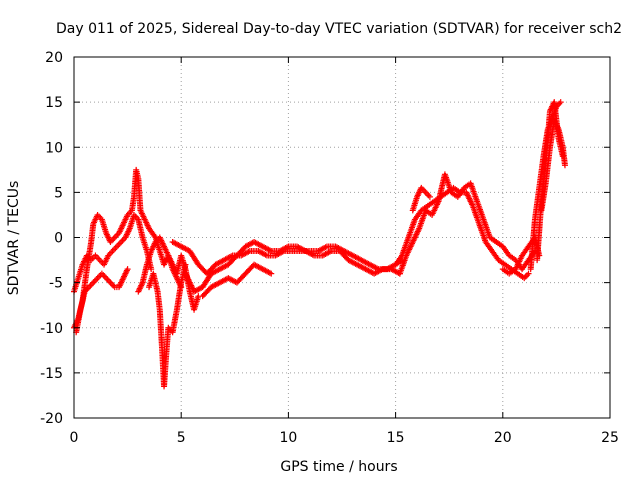  Describe the element at coordinates (56, 284) in the screenshot. I see `y-tick-label: -5` at that location.